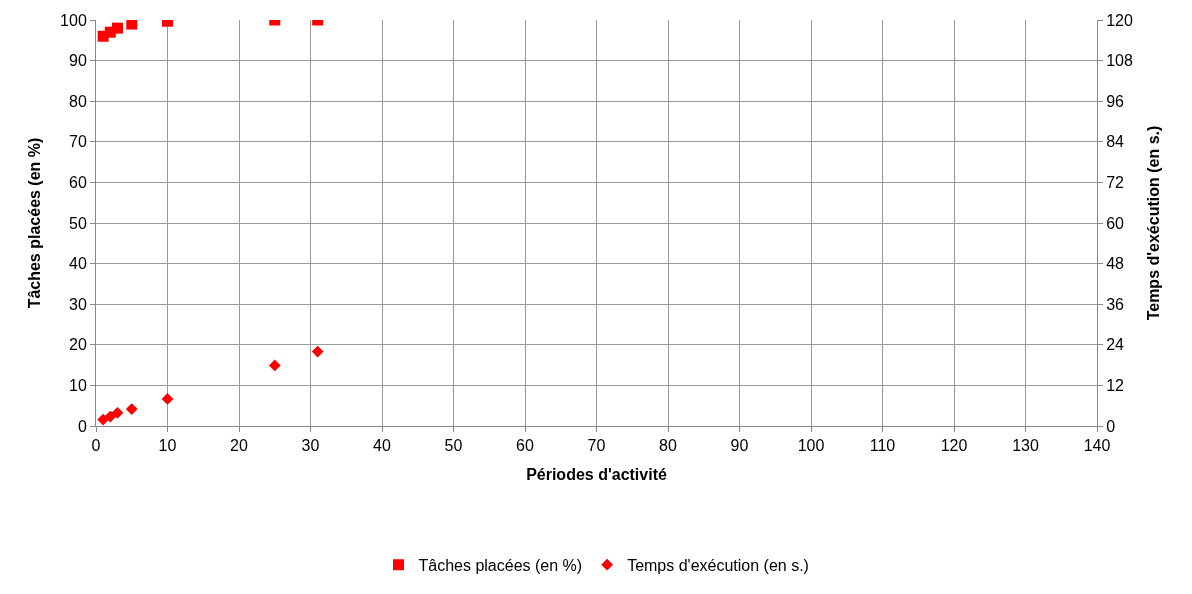  What do you see at coordinates (1153, 223) in the screenshot?
I see `y2-axis-title: Temps d'exécution (en s.)` at bounding box center [1153, 223].